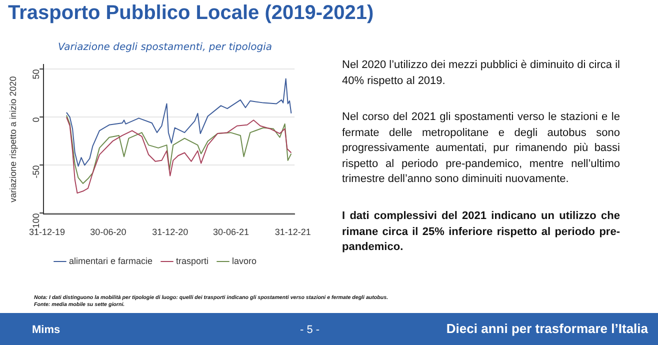  What do you see at coordinates (481, 73) in the screenshot?
I see `text: Nel 2020 l’utilizzo dei mezzi pubblici è diminuito di circa il 40% rispetto al 2019.` at bounding box center [481, 73].